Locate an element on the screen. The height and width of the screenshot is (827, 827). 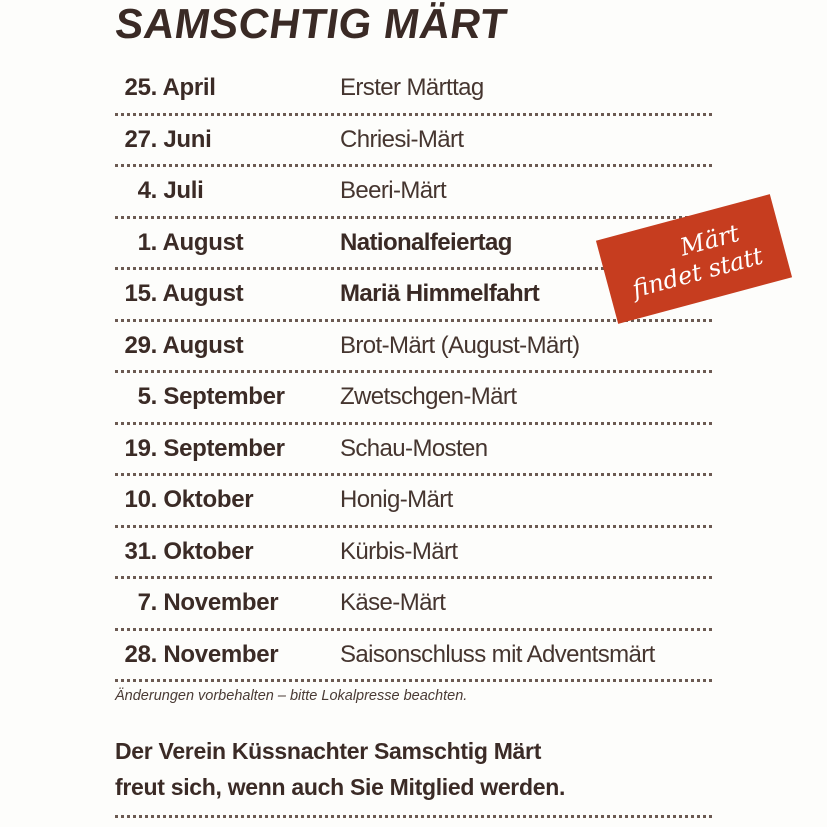
event-day: 25. is located at coordinates (141, 87).